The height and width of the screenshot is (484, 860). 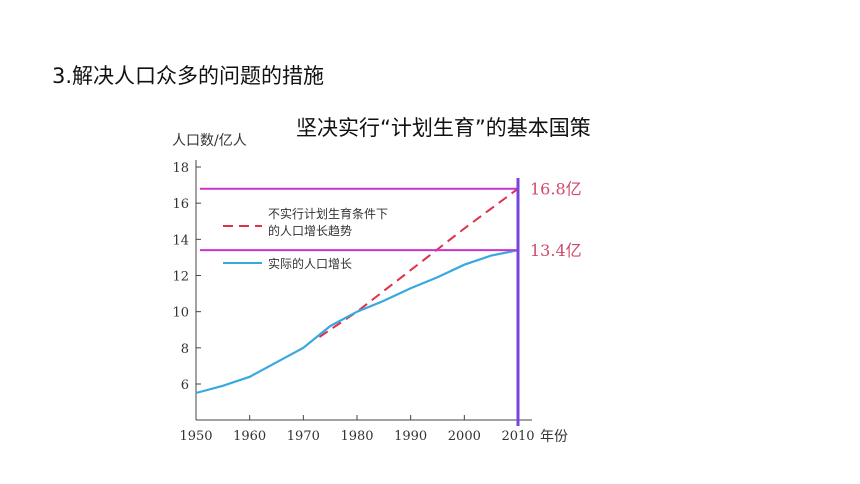 What do you see at coordinates (180, 168) in the screenshot?
I see `y-tick-label: 18` at bounding box center [180, 168].